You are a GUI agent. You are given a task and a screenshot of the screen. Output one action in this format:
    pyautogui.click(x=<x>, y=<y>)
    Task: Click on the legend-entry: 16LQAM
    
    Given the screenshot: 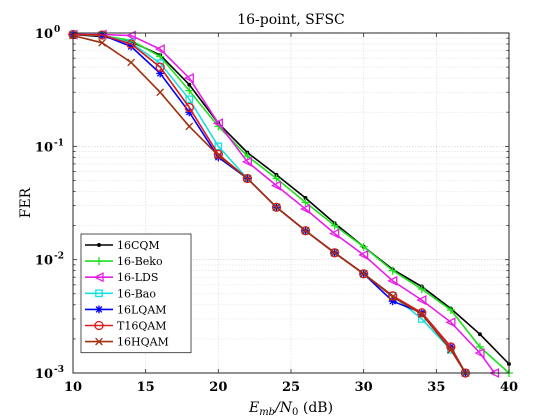 What is the action you would take?
    pyautogui.click(x=126, y=309)
    